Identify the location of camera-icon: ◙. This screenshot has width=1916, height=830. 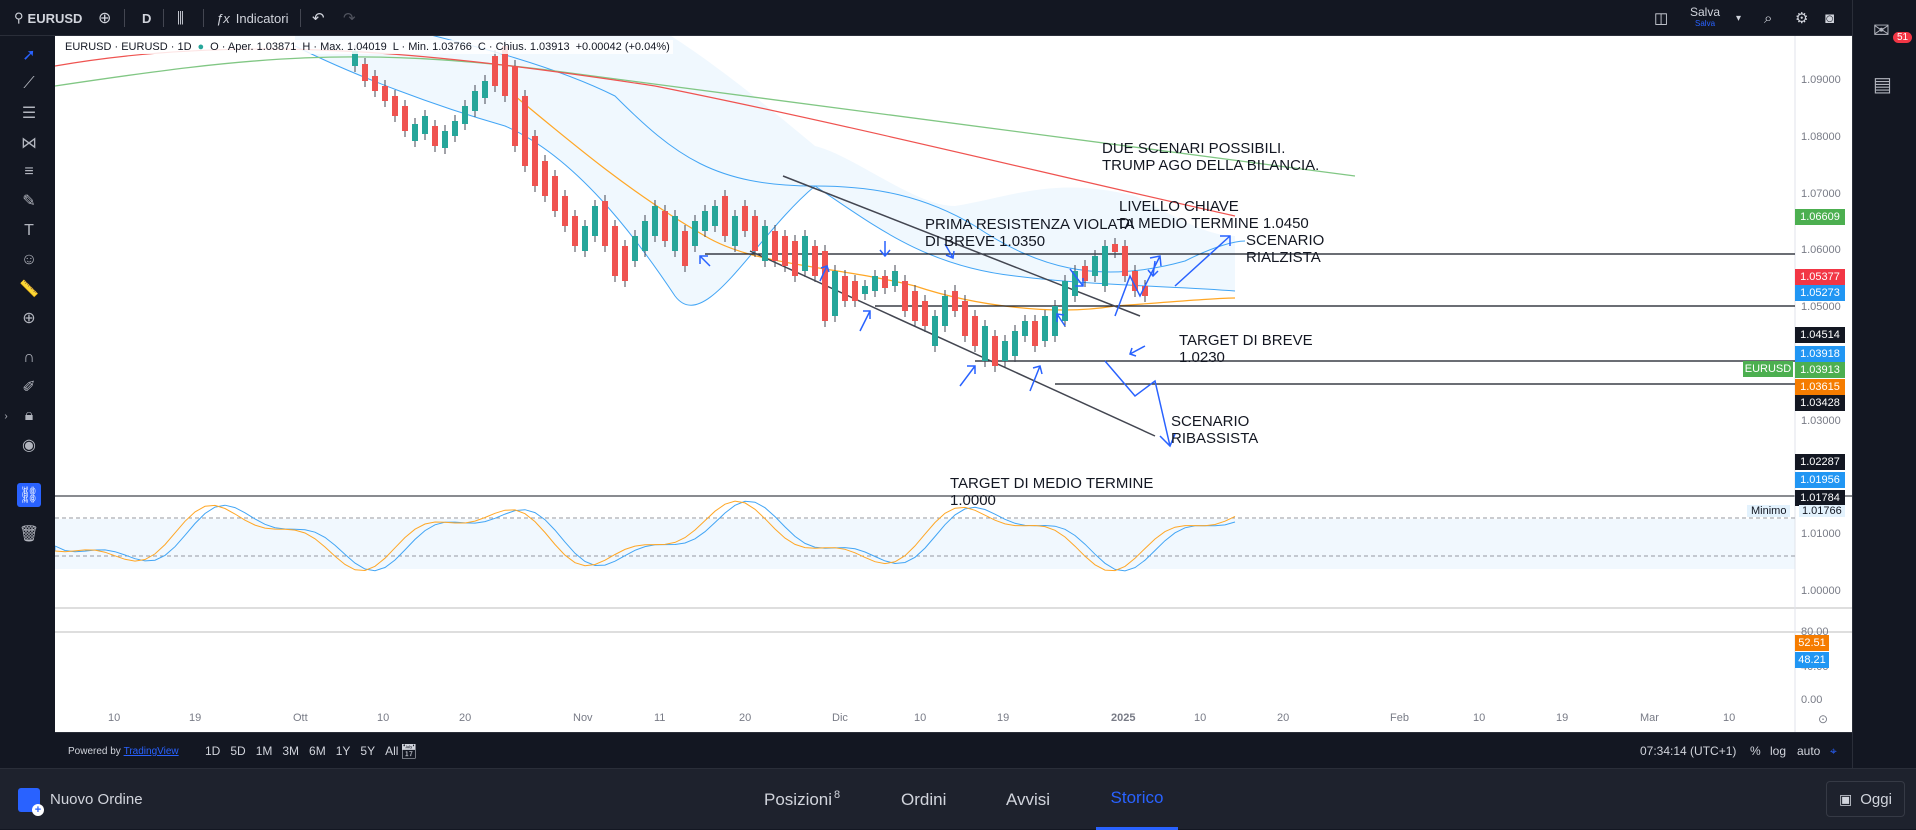
(1830, 18).